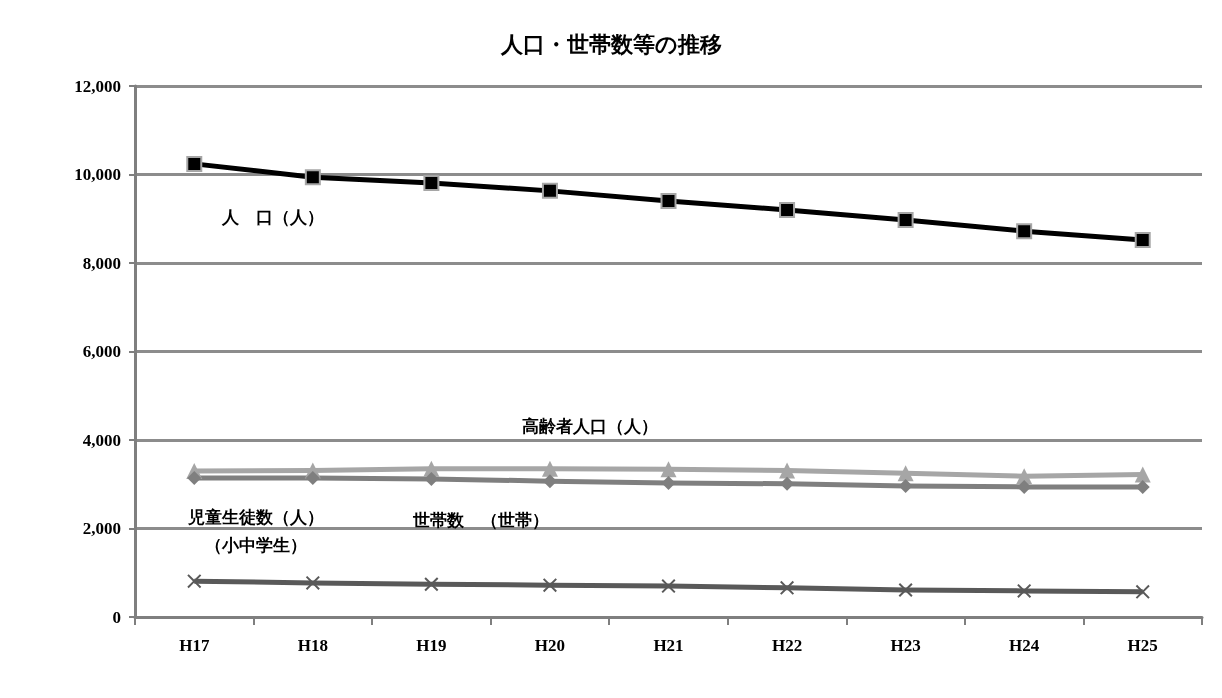  What do you see at coordinates (1142, 645) in the screenshot?
I see `x-tick-label: H25` at bounding box center [1142, 645].